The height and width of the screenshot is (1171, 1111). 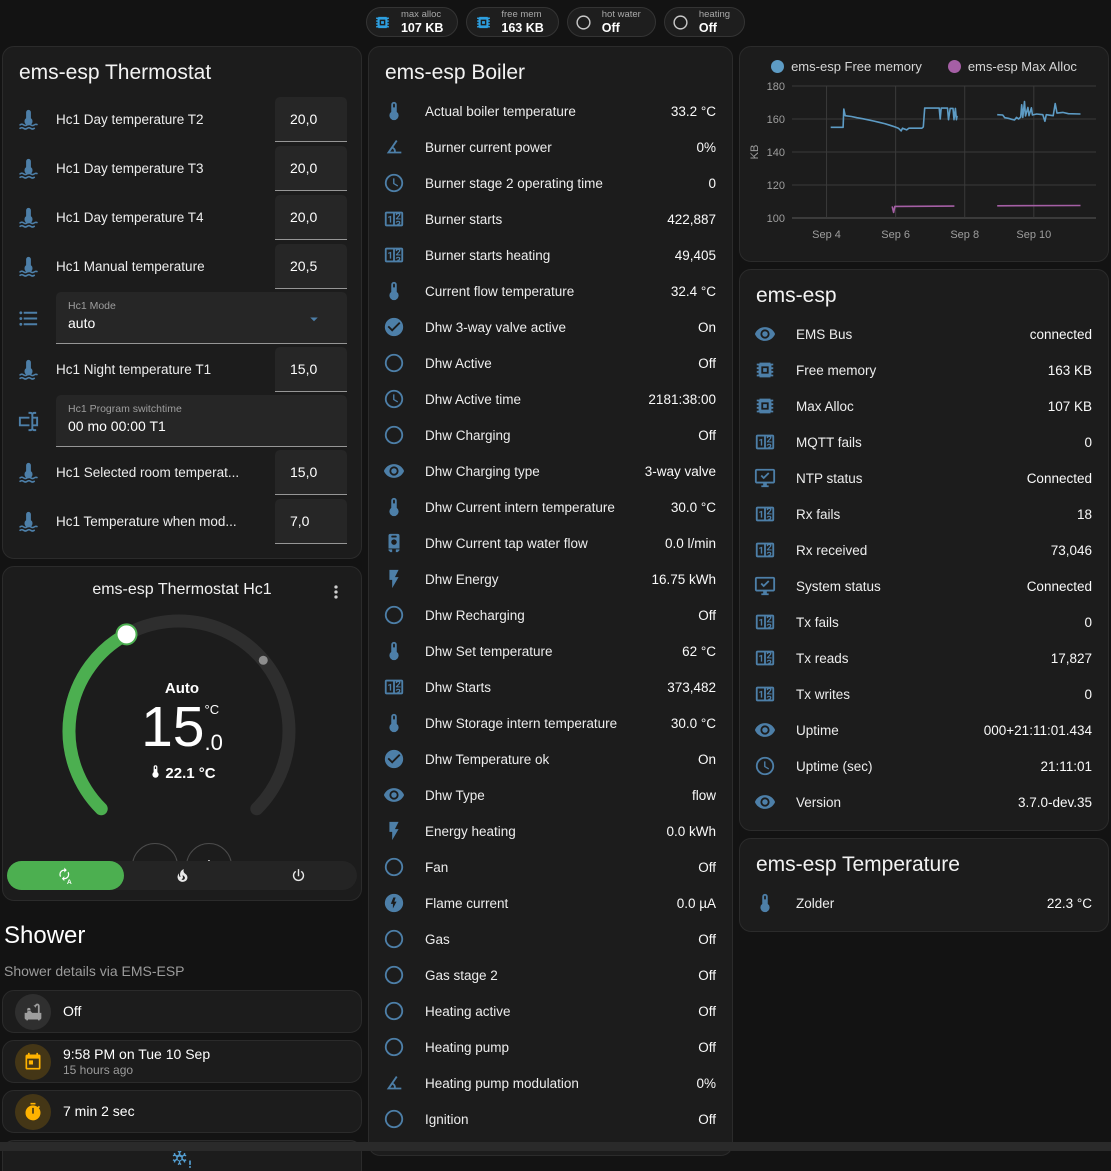 I want to click on thermometer-water-icon, so click(x=28, y=266).